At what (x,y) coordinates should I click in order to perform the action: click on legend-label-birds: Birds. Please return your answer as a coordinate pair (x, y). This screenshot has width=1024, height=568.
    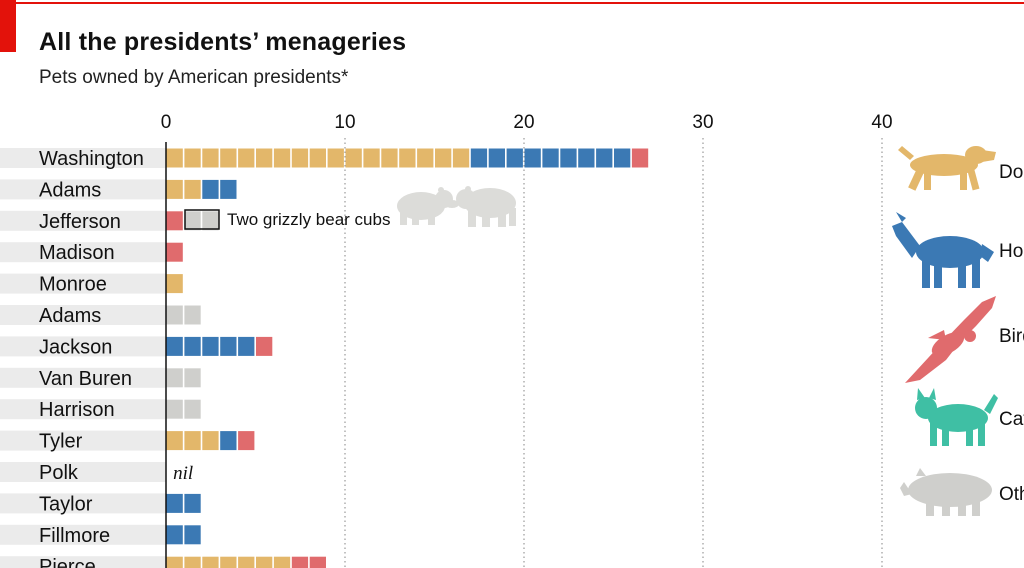
    Looking at the image, I should click on (1011, 336).